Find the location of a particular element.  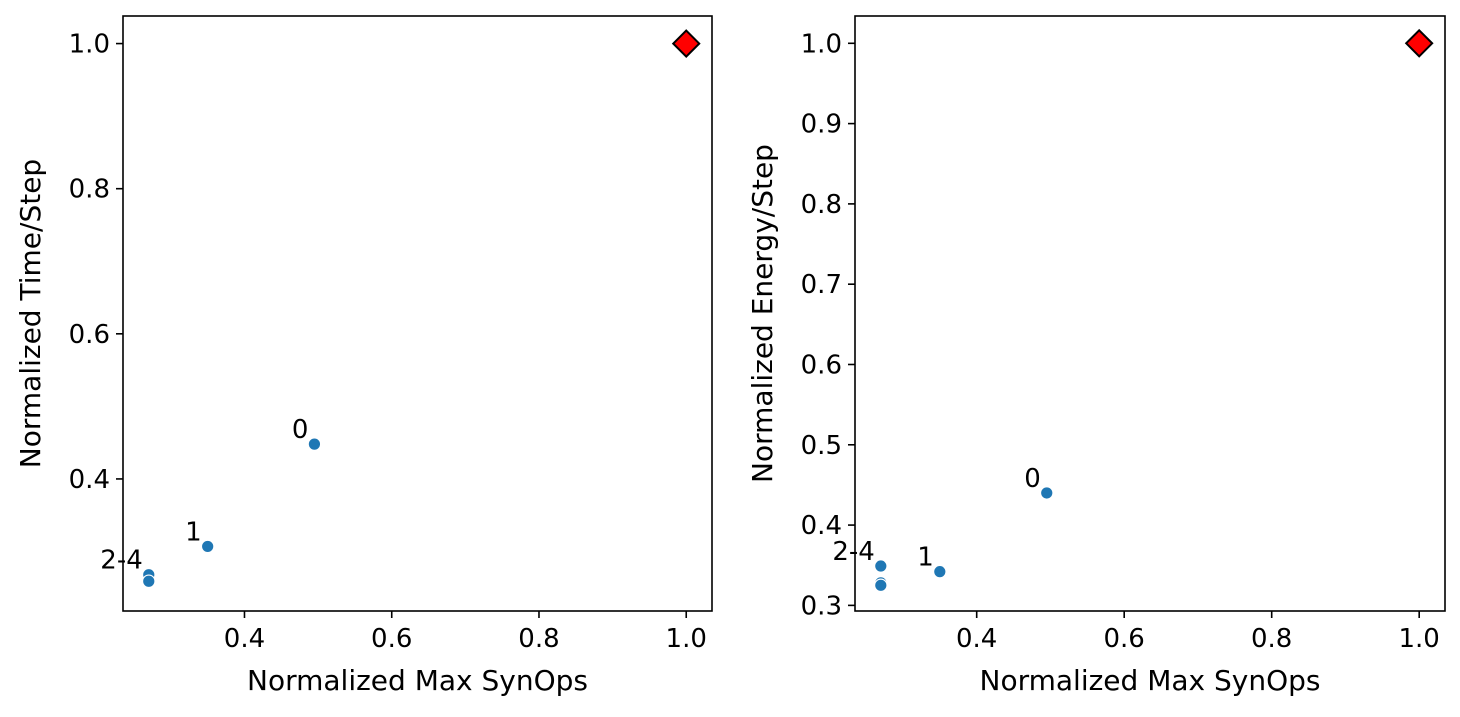

y-tick-label: 0.3 is located at coordinates (821, 606).